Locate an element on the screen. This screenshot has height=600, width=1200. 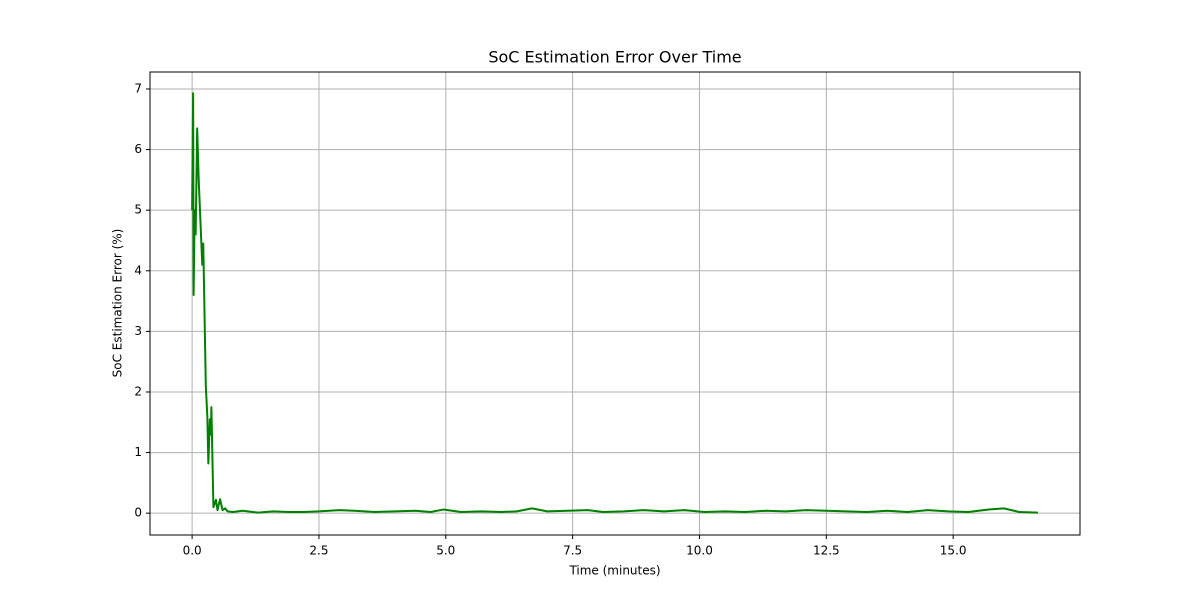
y-tick-label: 5 is located at coordinates (138, 210).